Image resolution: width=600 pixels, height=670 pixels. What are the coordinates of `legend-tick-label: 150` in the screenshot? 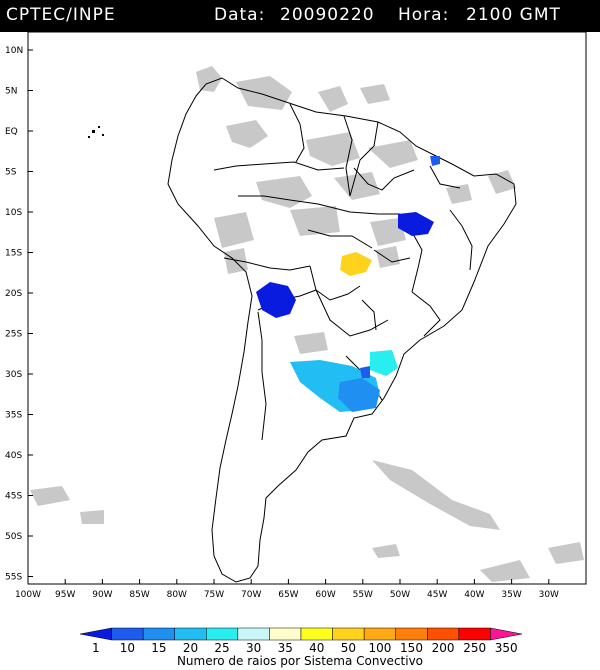 It's located at (411, 648).